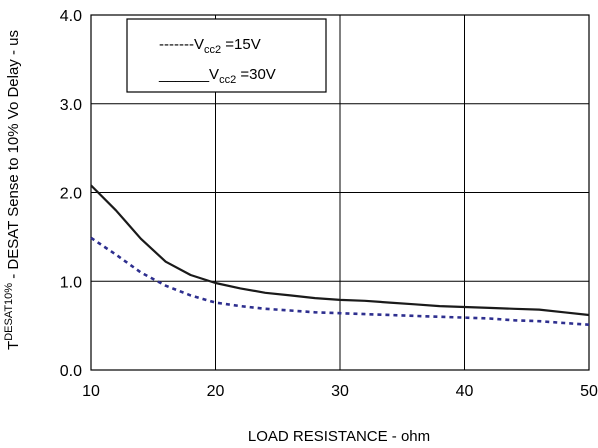  I want to click on x-tick-label: 50, so click(589, 391).